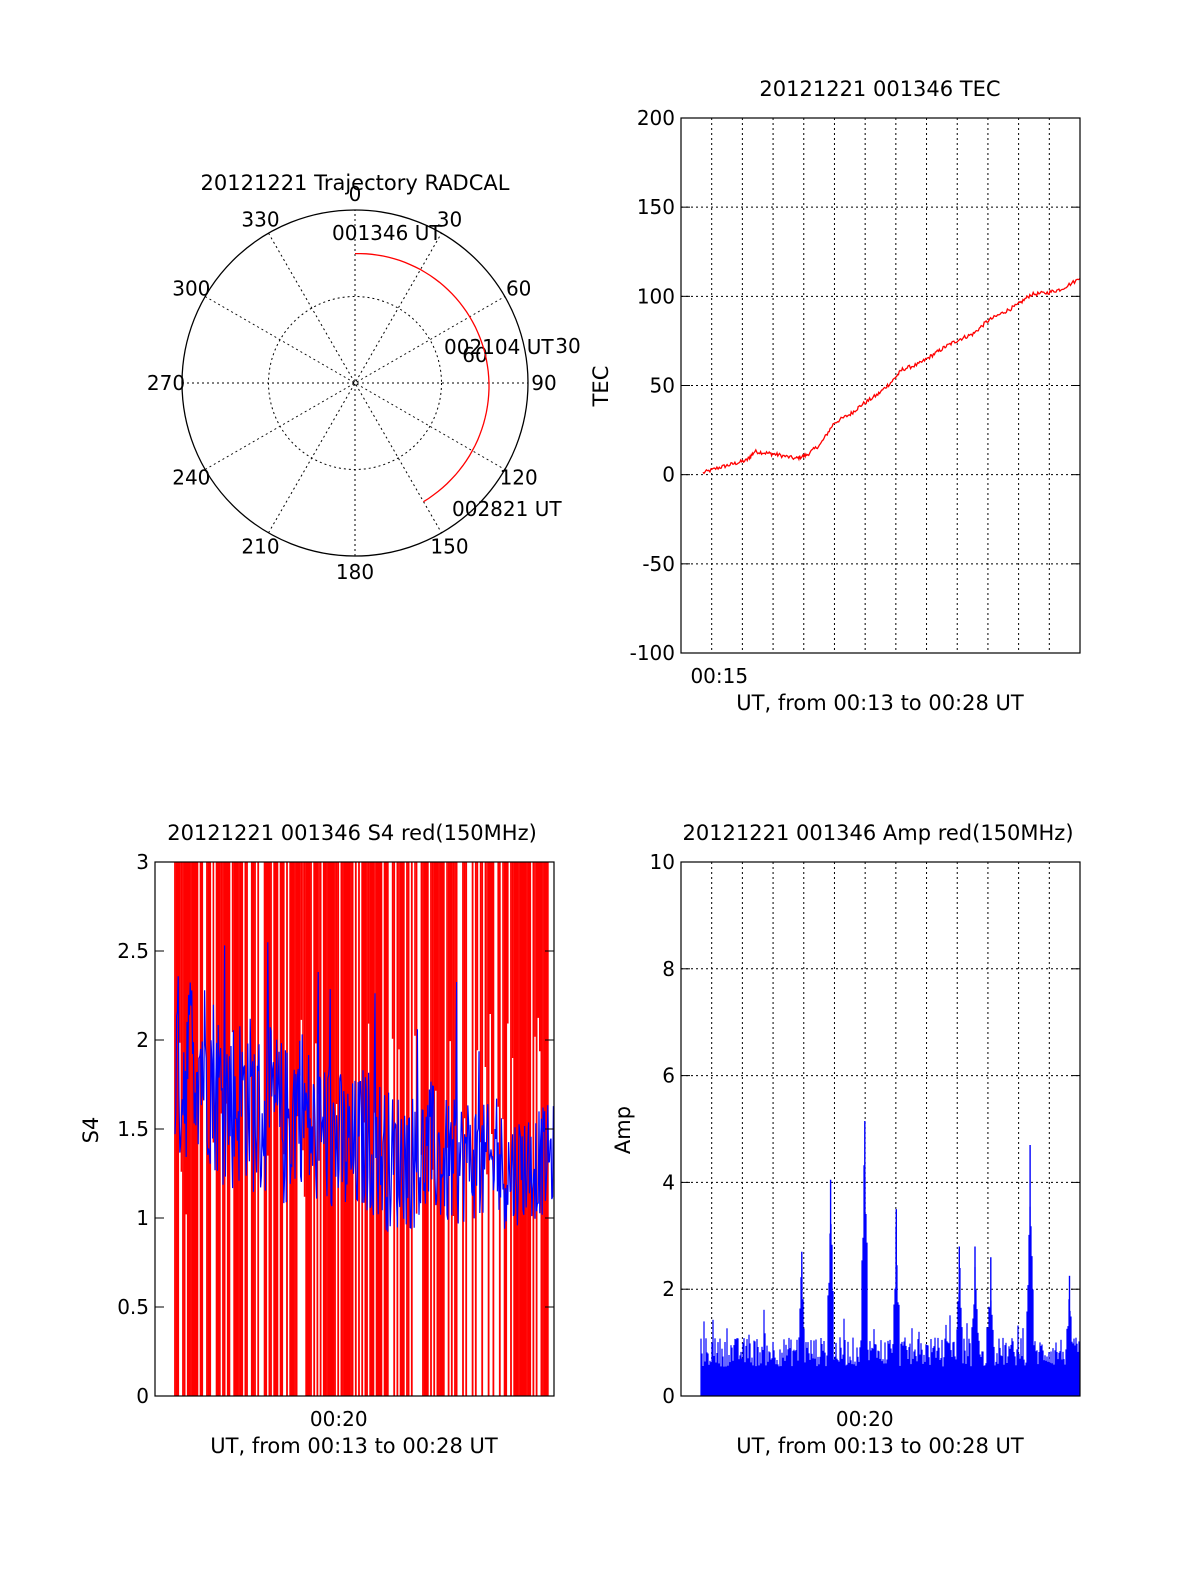 This screenshot has width=1200, height=1575. Describe the element at coordinates (662, 862) in the screenshot. I see `amp-y-tick-label: 10` at that location.